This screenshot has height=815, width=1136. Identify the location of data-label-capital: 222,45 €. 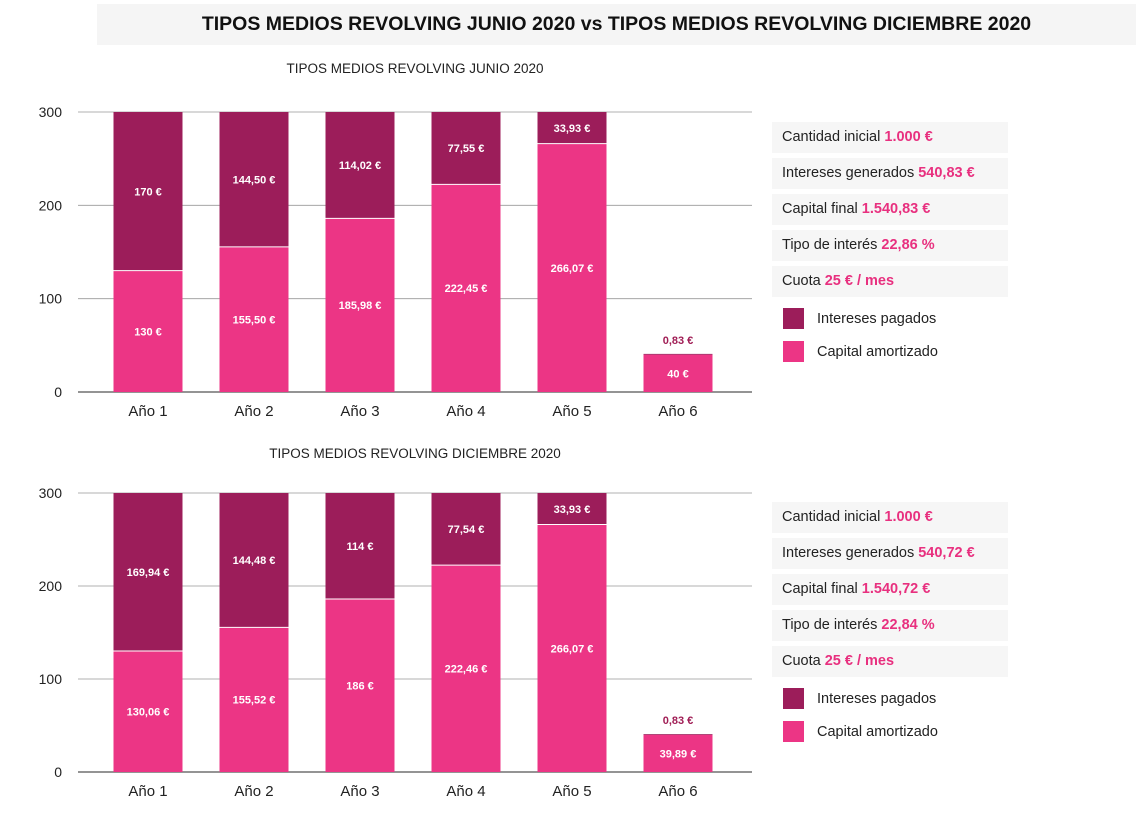
(466, 289).